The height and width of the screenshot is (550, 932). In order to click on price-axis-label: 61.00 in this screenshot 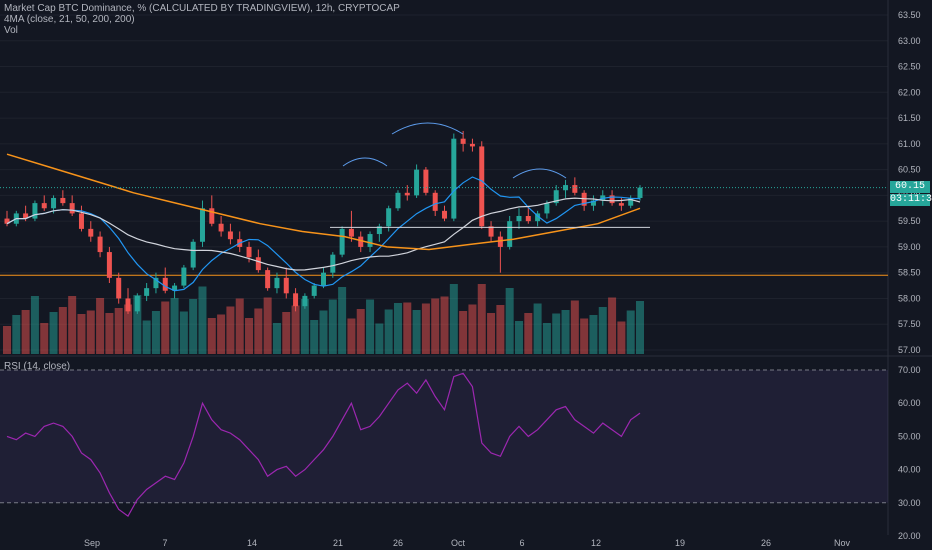, I will do `click(909, 144)`.